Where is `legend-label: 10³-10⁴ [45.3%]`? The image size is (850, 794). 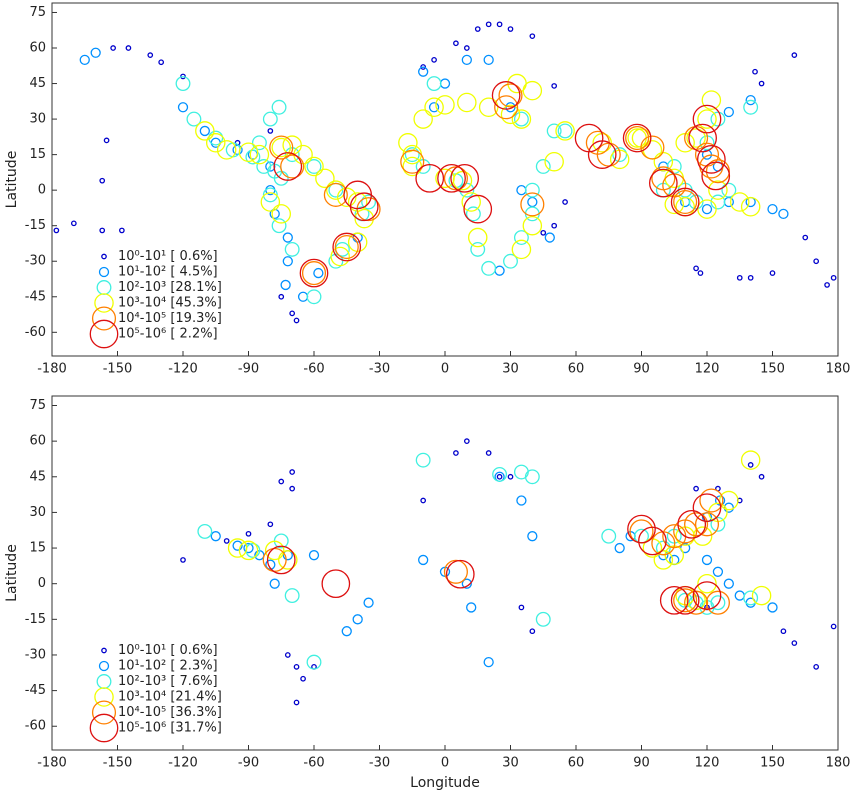 legend-label: 10³-10⁴ [45.3%] is located at coordinates (170, 303).